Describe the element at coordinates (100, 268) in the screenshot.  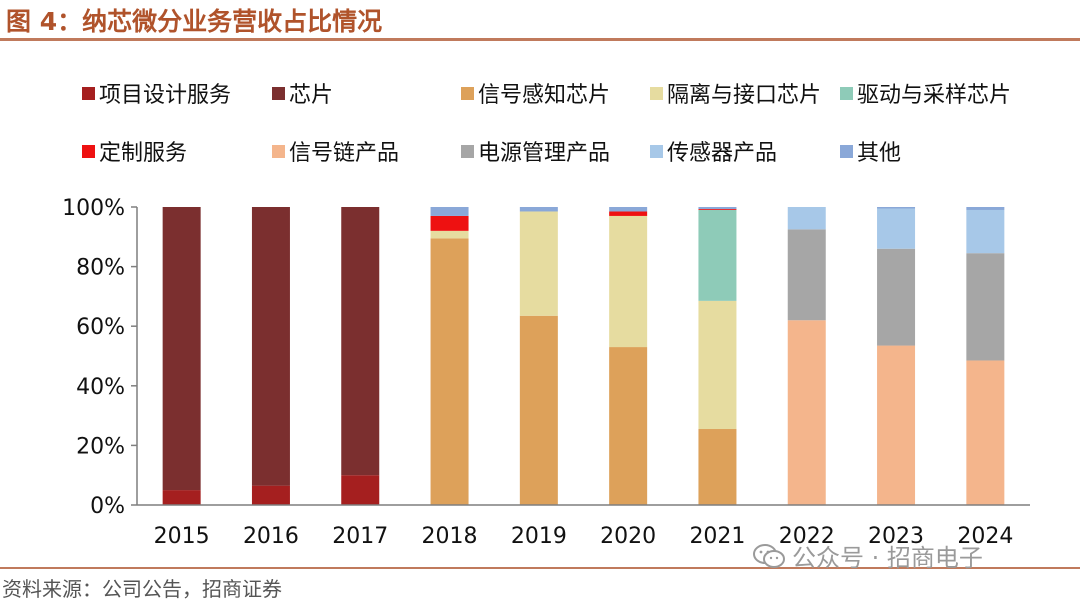
I see `y-tick-label: 80%` at that location.